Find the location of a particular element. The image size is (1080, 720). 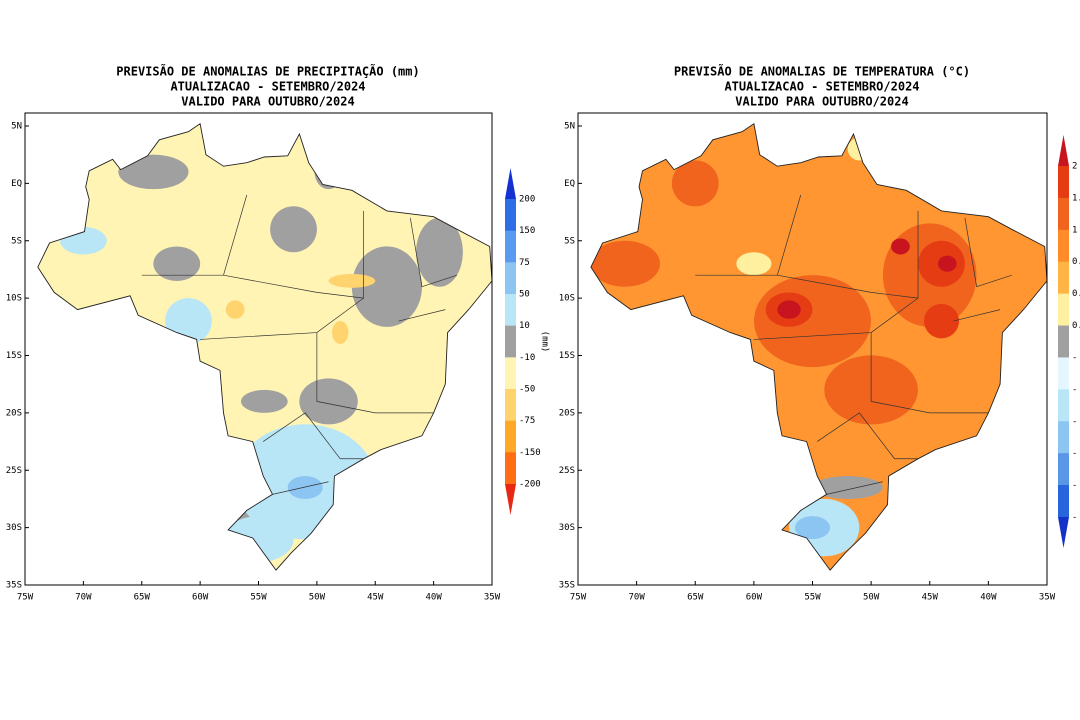

colorbar-unit: (mm) is located at coordinates (545, 342).